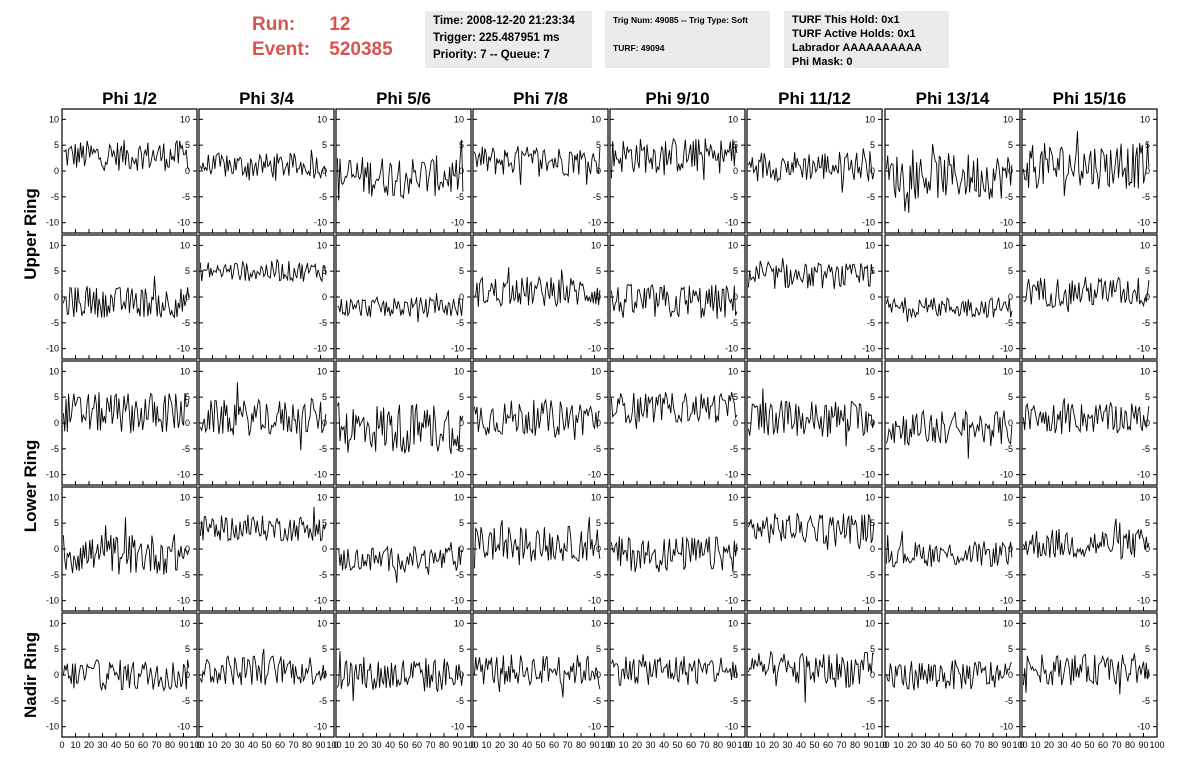 Image resolution: width=1196 pixels, height=772 pixels. Describe the element at coordinates (170, 745) in the screenshot. I see `x-tick-label: 80` at that location.